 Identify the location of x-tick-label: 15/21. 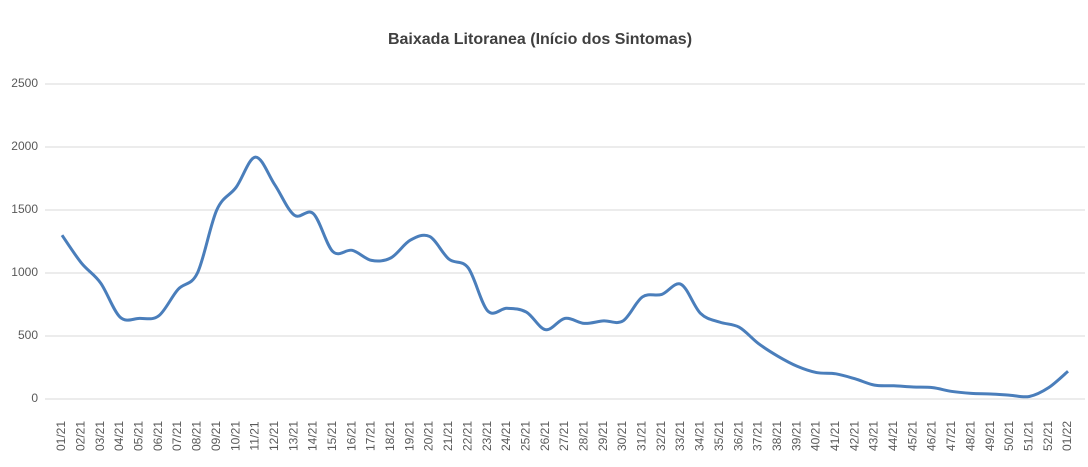
(332, 436).